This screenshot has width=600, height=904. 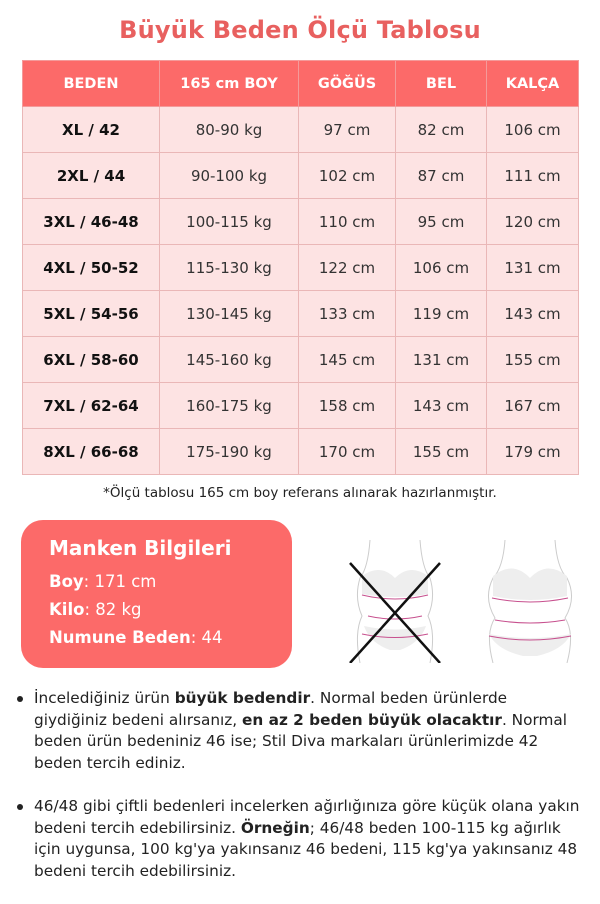 What do you see at coordinates (206, 637) in the screenshot?
I see `value: : 44` at bounding box center [206, 637].